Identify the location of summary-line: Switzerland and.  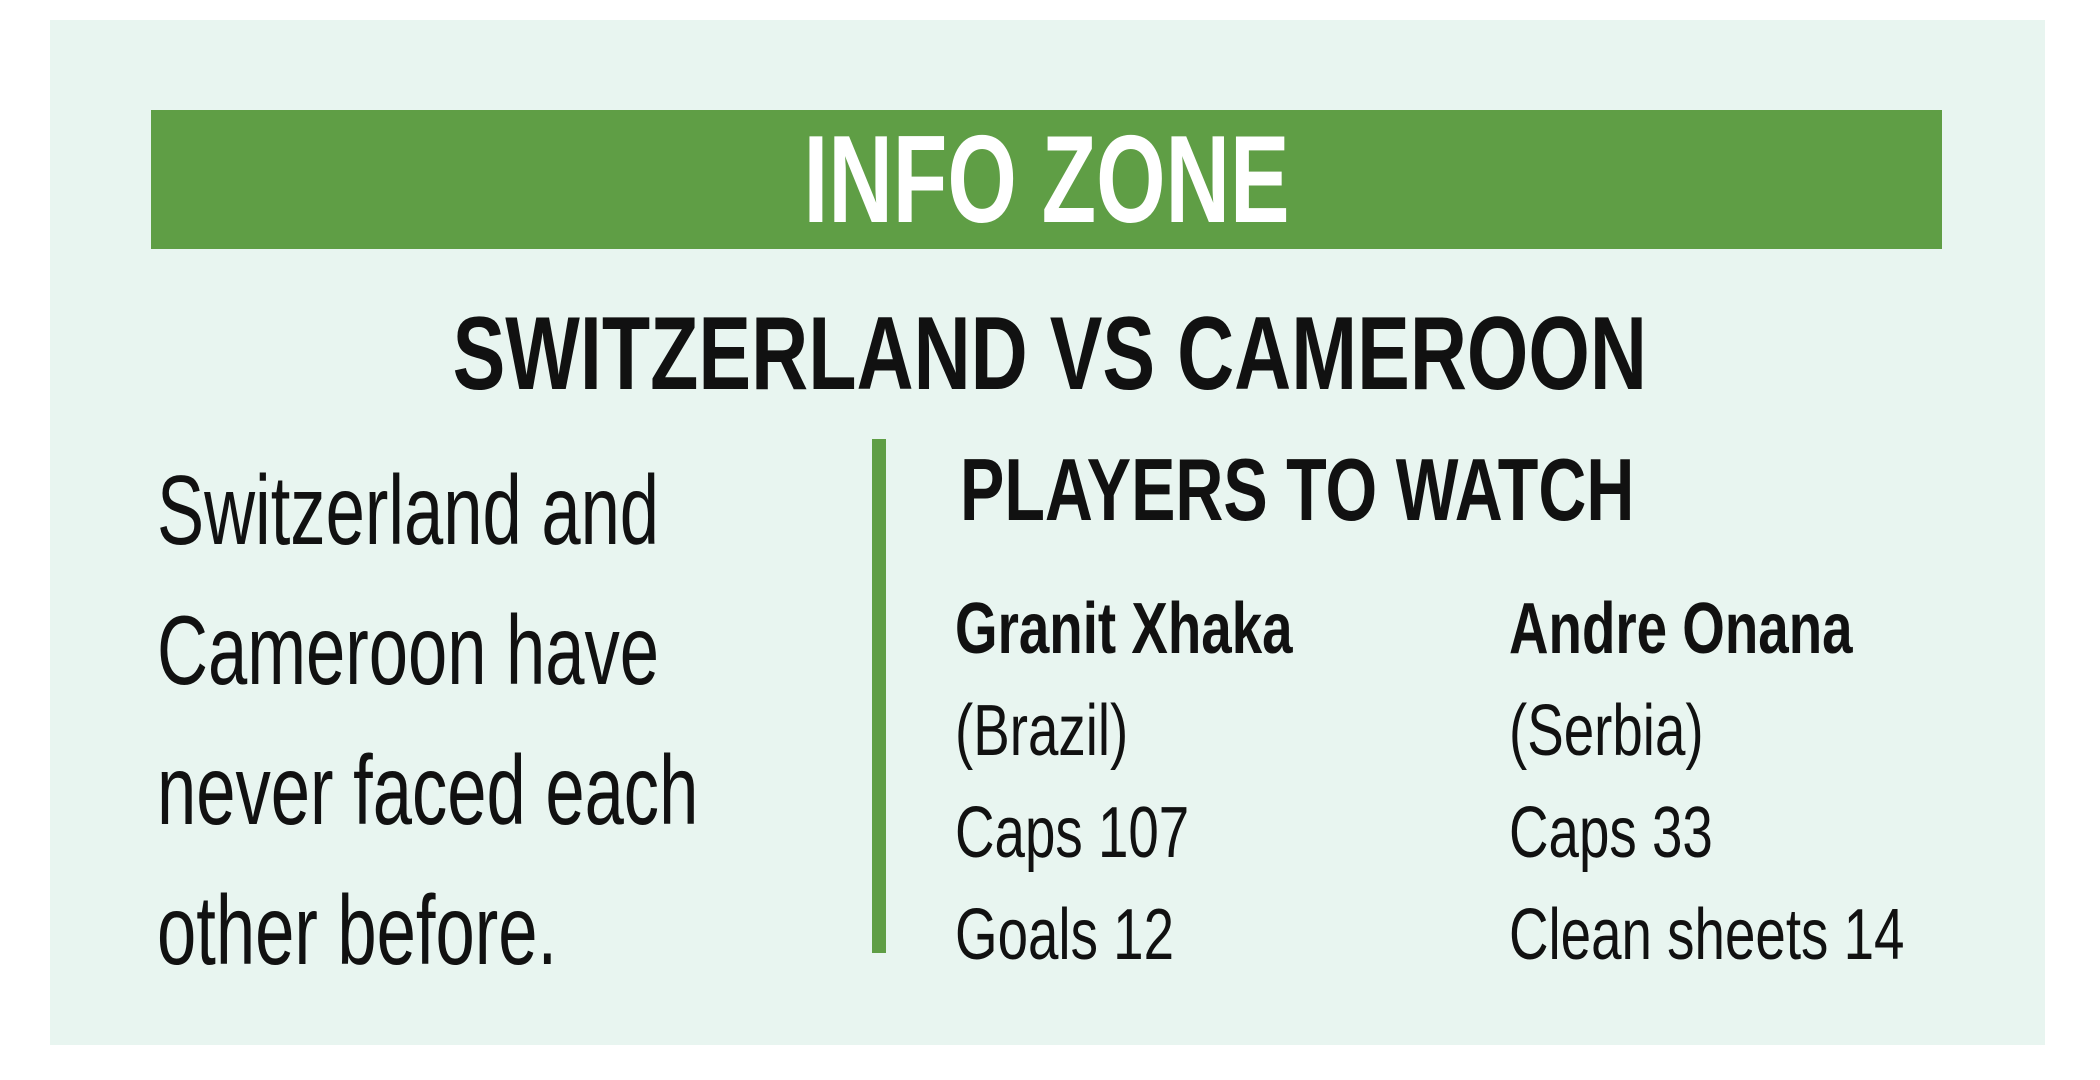
(408, 510).